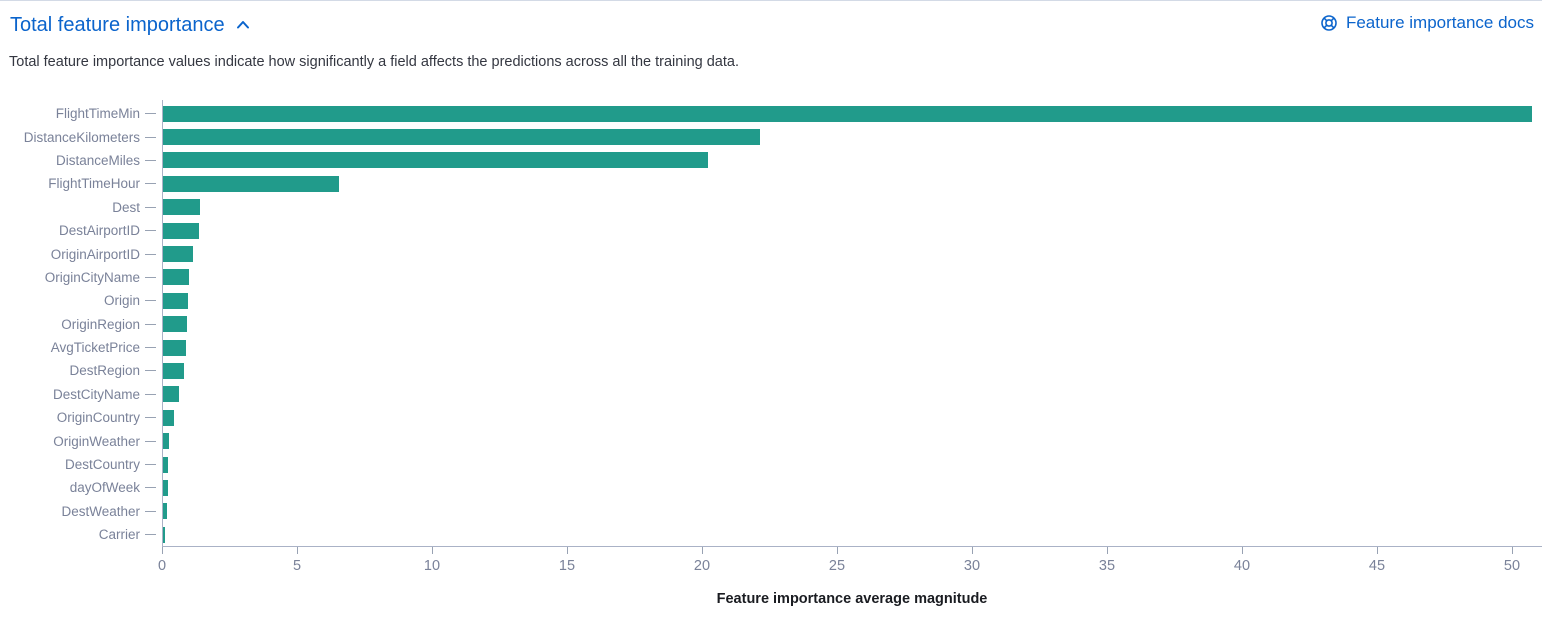 The width and height of the screenshot is (1542, 618). I want to click on y-axis-label: OriginCountry, so click(98, 418).